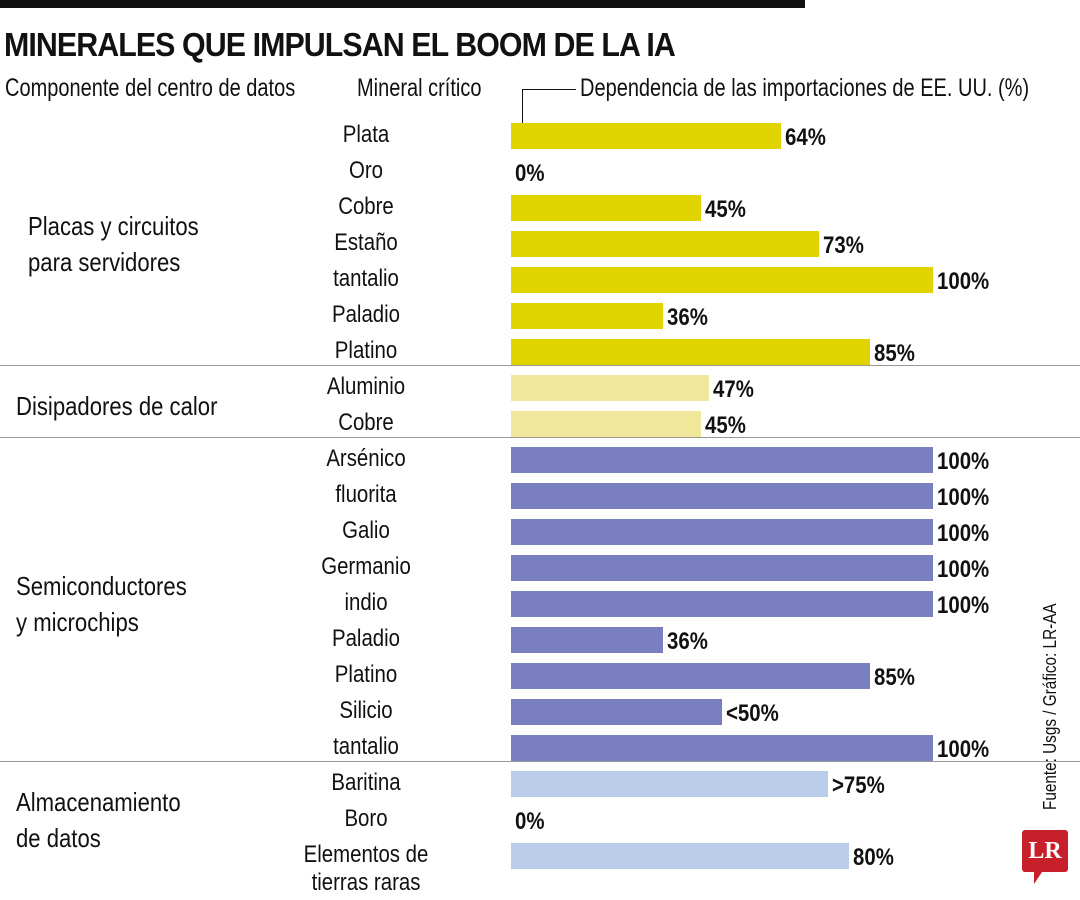 This screenshot has width=1080, height=900. Describe the element at coordinates (101, 604) in the screenshot. I see `group-label: Semiconductores y microchips` at that location.